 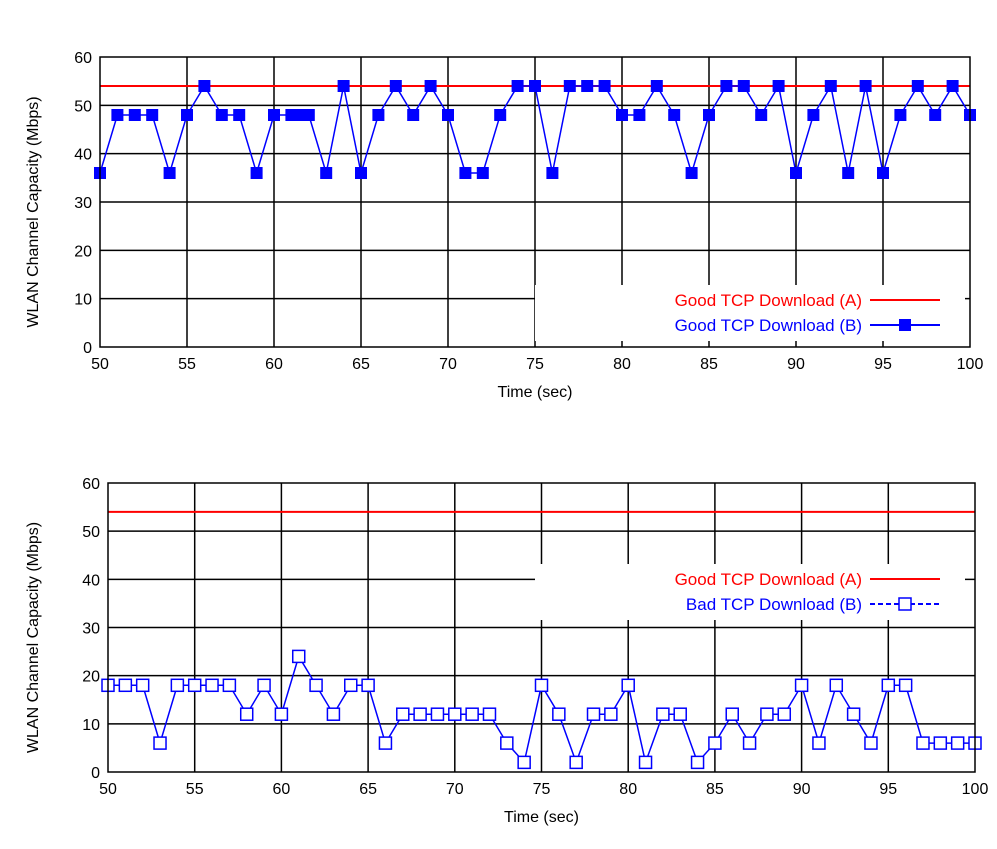 I want to click on x-tick-label: 70, so click(x=455, y=789).